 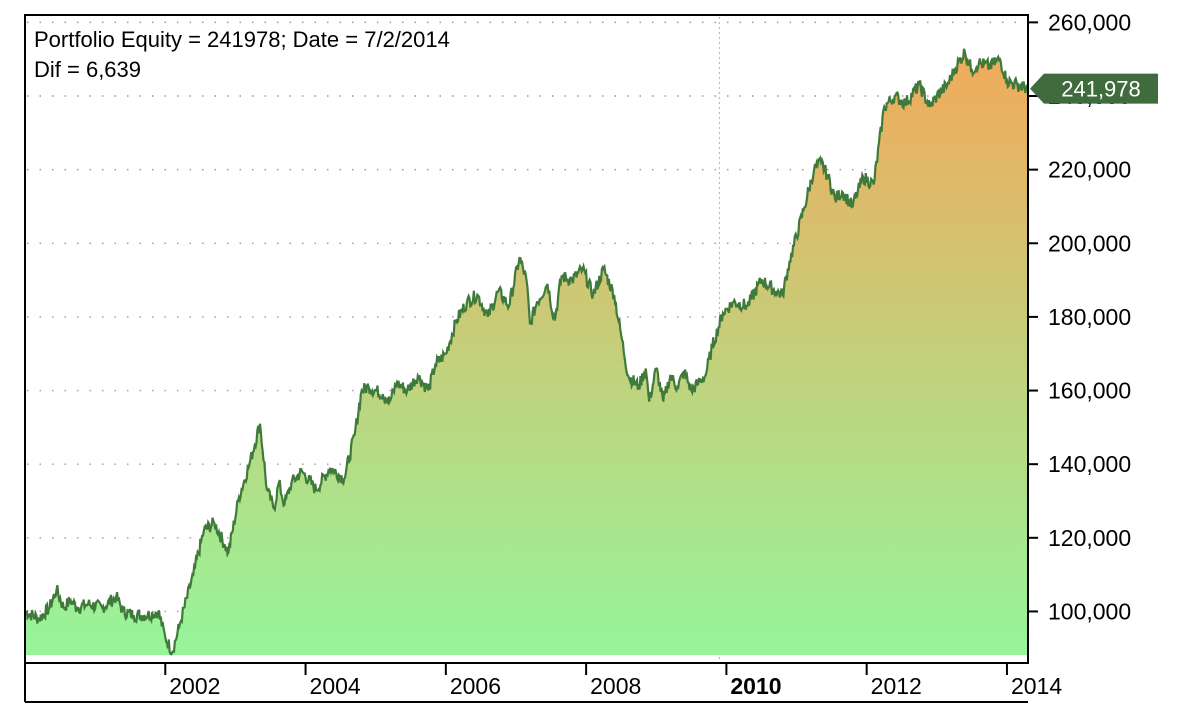 I want to click on x-tick-label: 2012, so click(x=896, y=686).